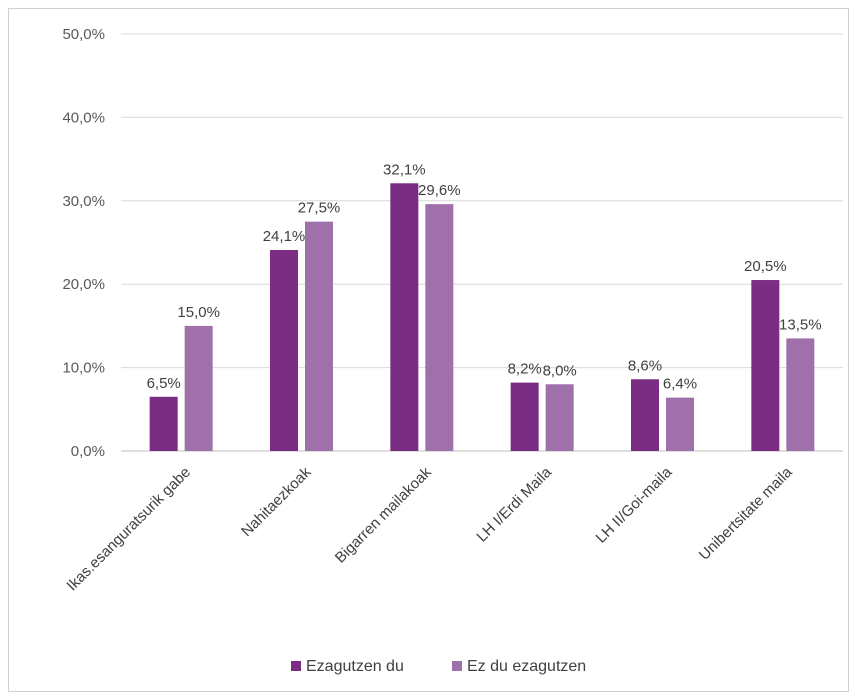 Image resolution: width=859 pixels, height=700 pixels. What do you see at coordinates (765, 266) in the screenshot?
I see `data-label: 20,5%` at bounding box center [765, 266].